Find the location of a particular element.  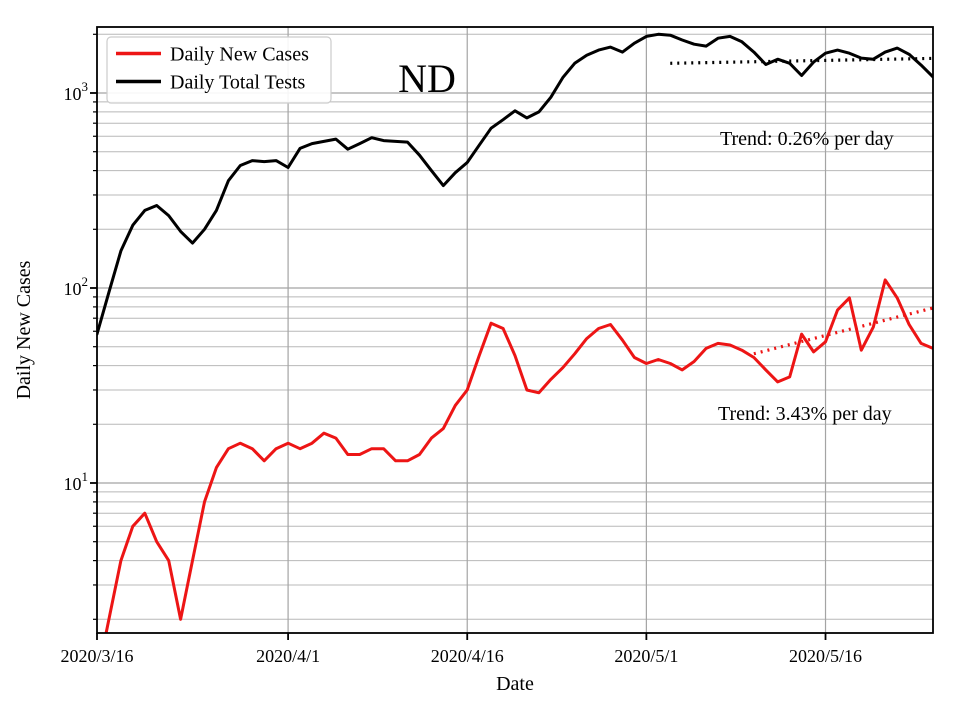

y-tick-label: 10² is located at coordinates (76, 286).